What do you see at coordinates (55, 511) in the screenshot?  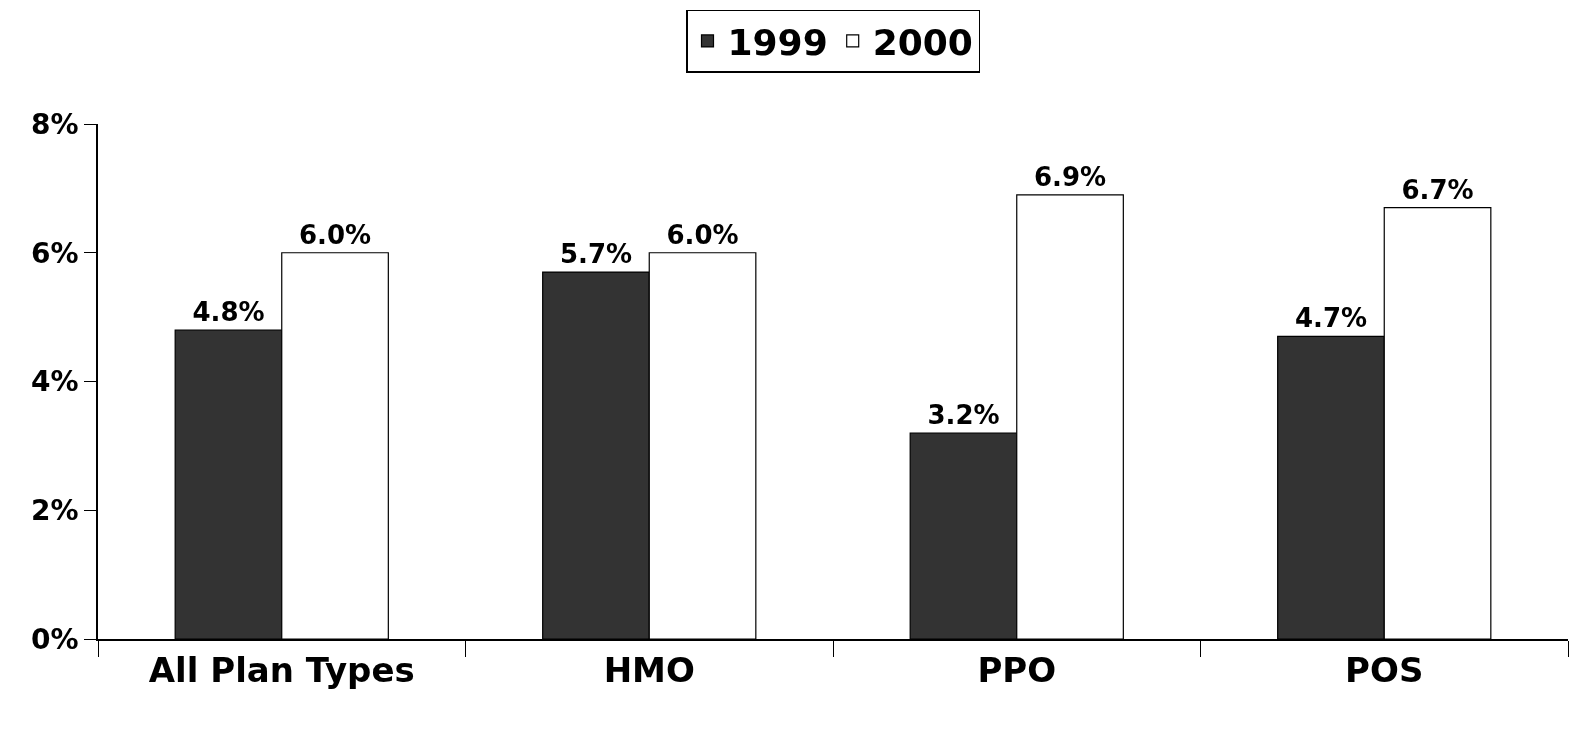 I see `y-tick-label: 2%` at bounding box center [55, 511].